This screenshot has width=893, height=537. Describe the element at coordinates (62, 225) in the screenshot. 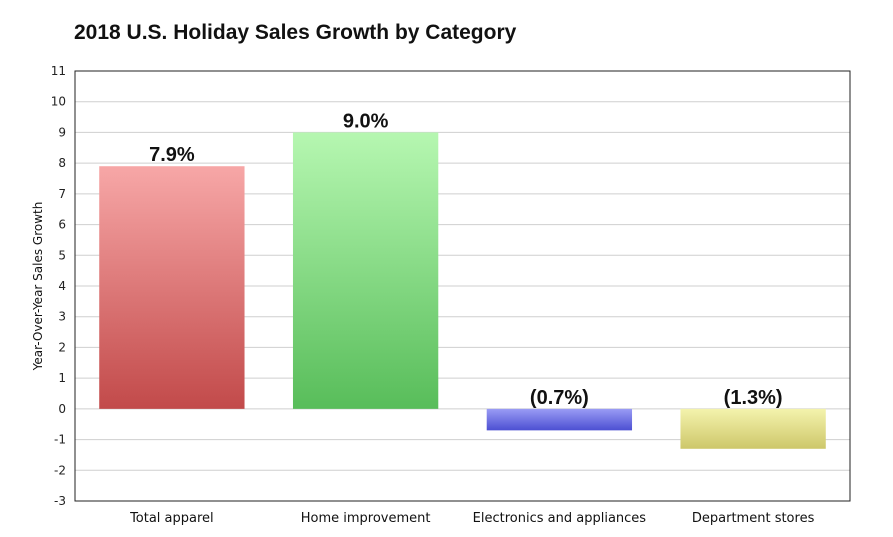

I see `y-tick-label: 6` at that location.